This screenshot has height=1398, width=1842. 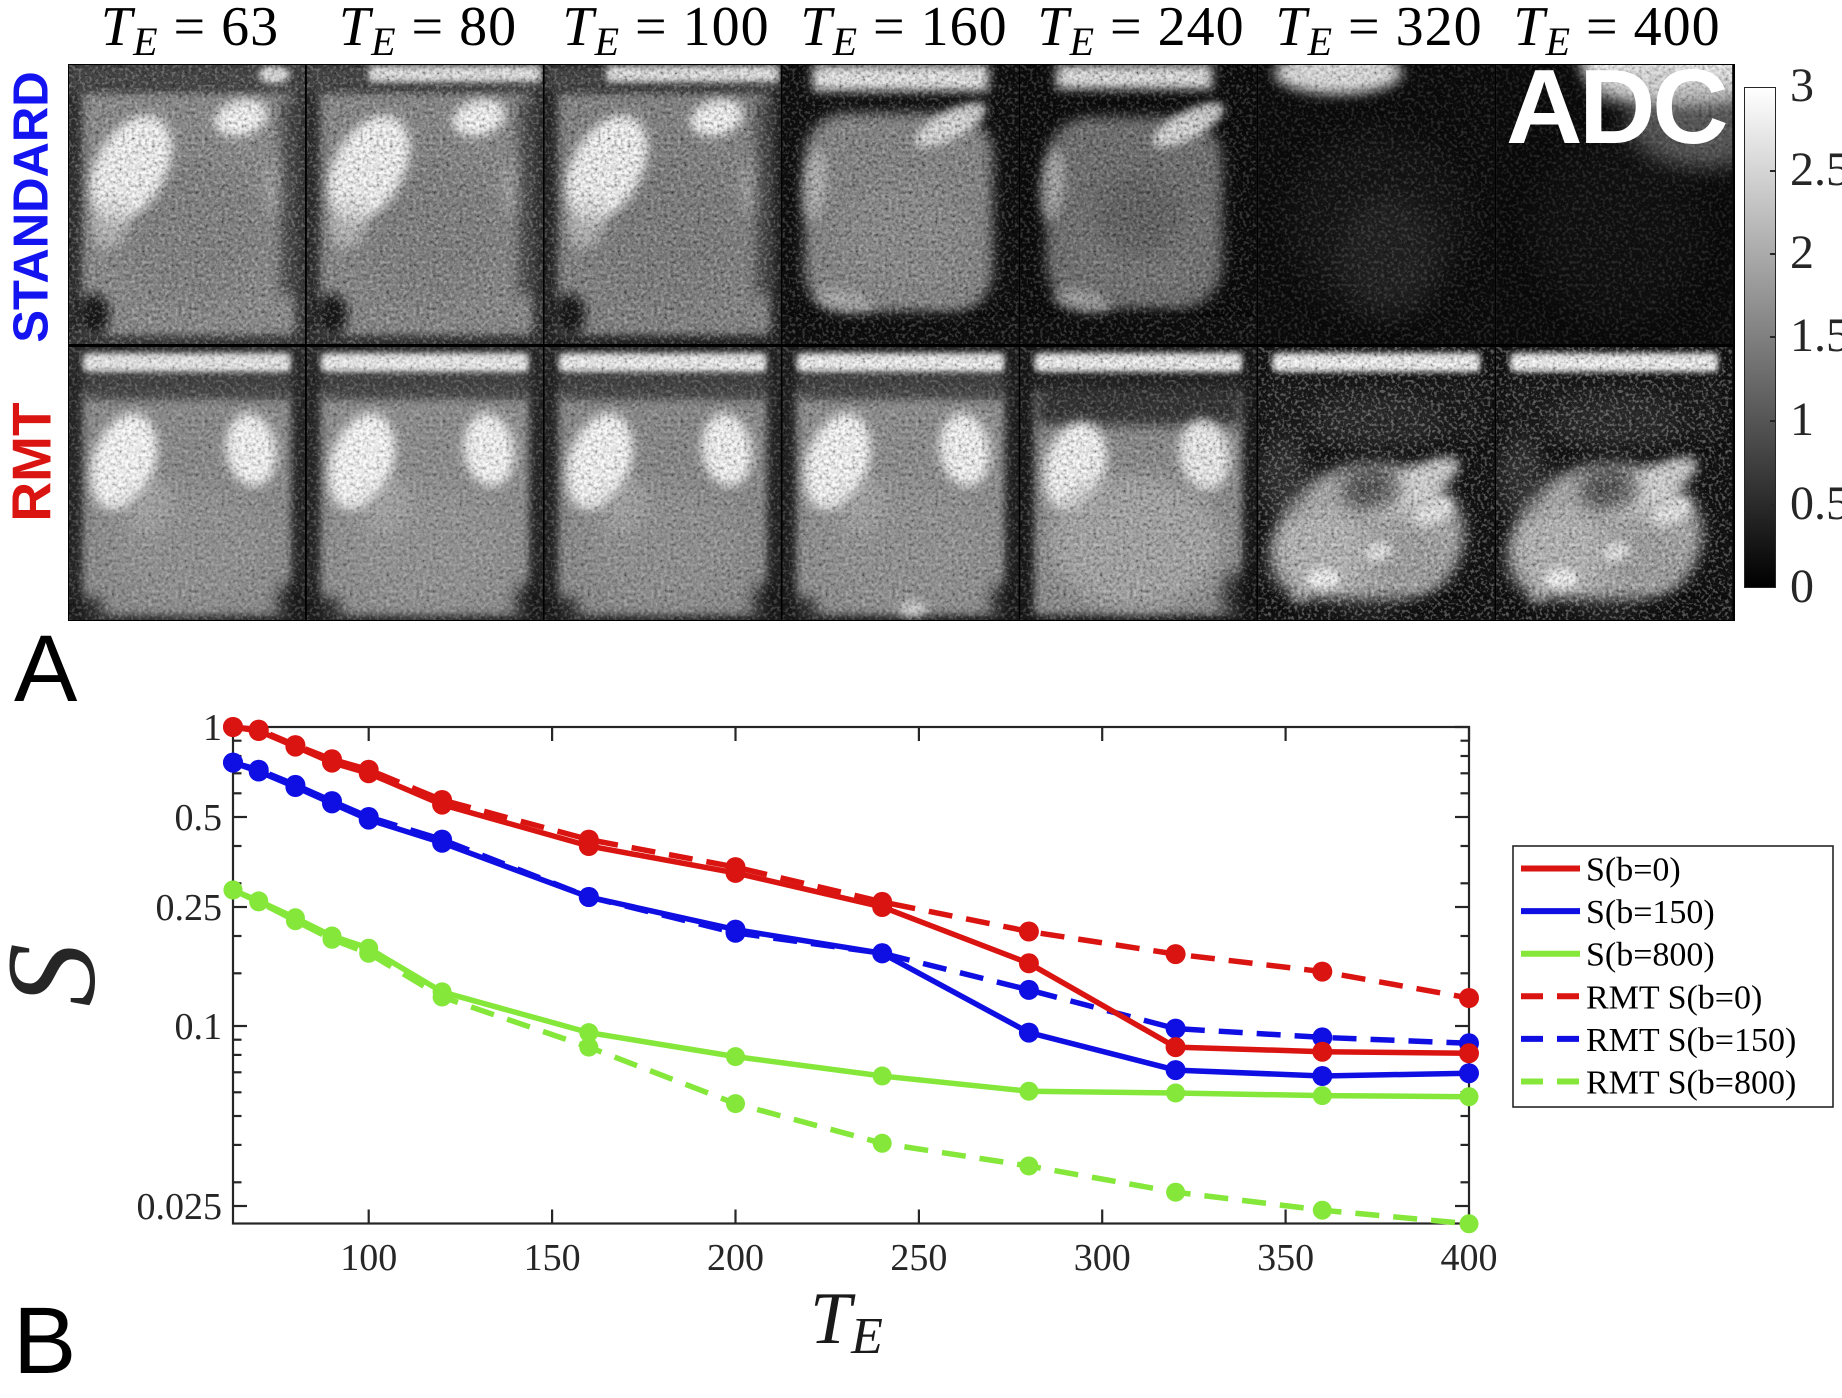 I want to click on svg-text: 1, so click(x=212, y=728).